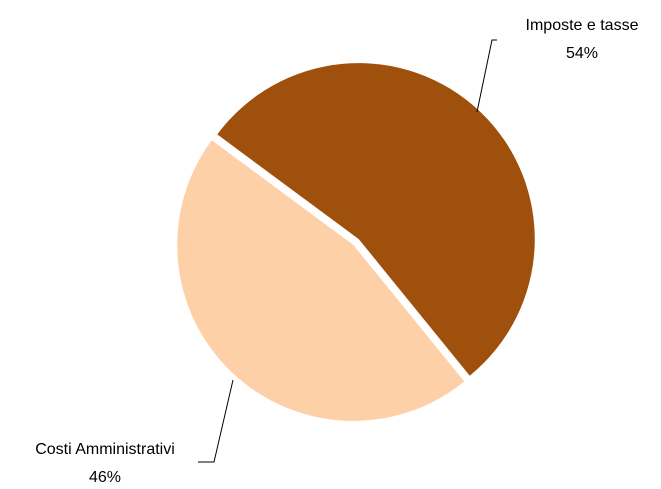  Describe the element at coordinates (105, 477) in the screenshot. I see `slice-value-label: 46%` at that location.